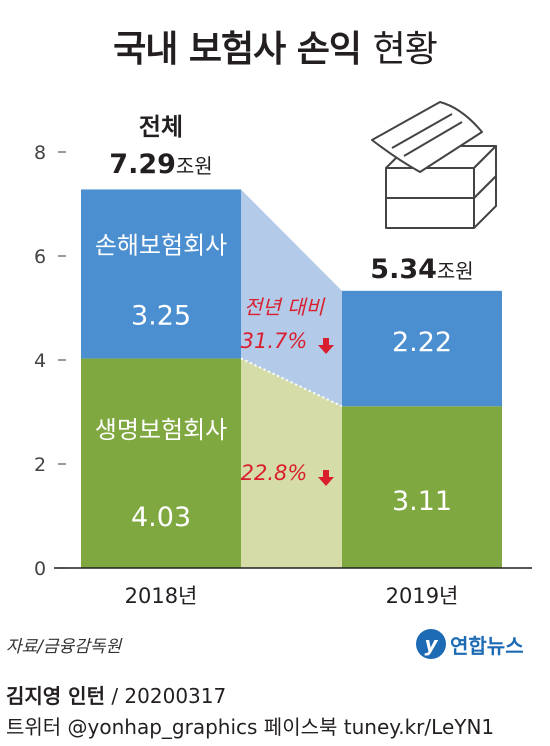 The image size is (550, 746). Describe the element at coordinates (161, 127) in the screenshot. I see `total-caption: 전체` at that location.